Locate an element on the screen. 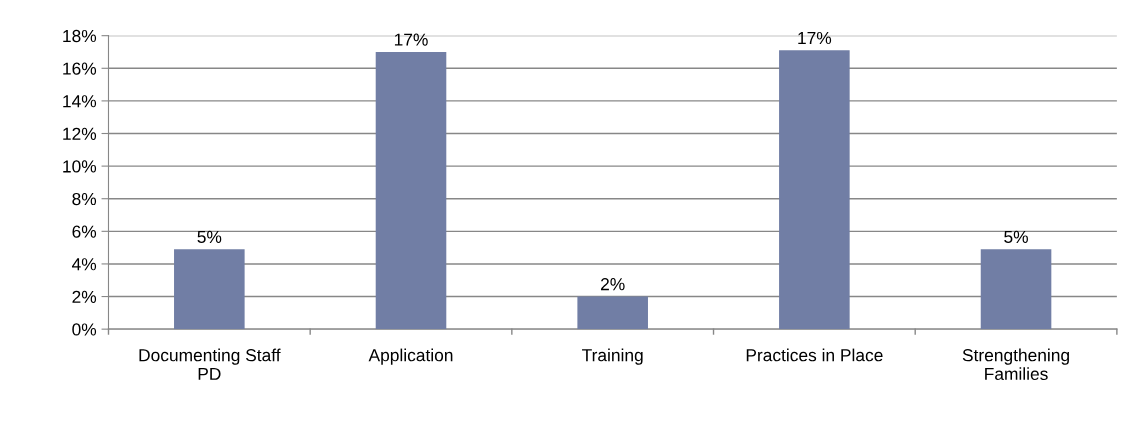 Image resolution: width=1142 pixels, height=446 pixels. x-tick-label: Practices in Place is located at coordinates (814, 355).